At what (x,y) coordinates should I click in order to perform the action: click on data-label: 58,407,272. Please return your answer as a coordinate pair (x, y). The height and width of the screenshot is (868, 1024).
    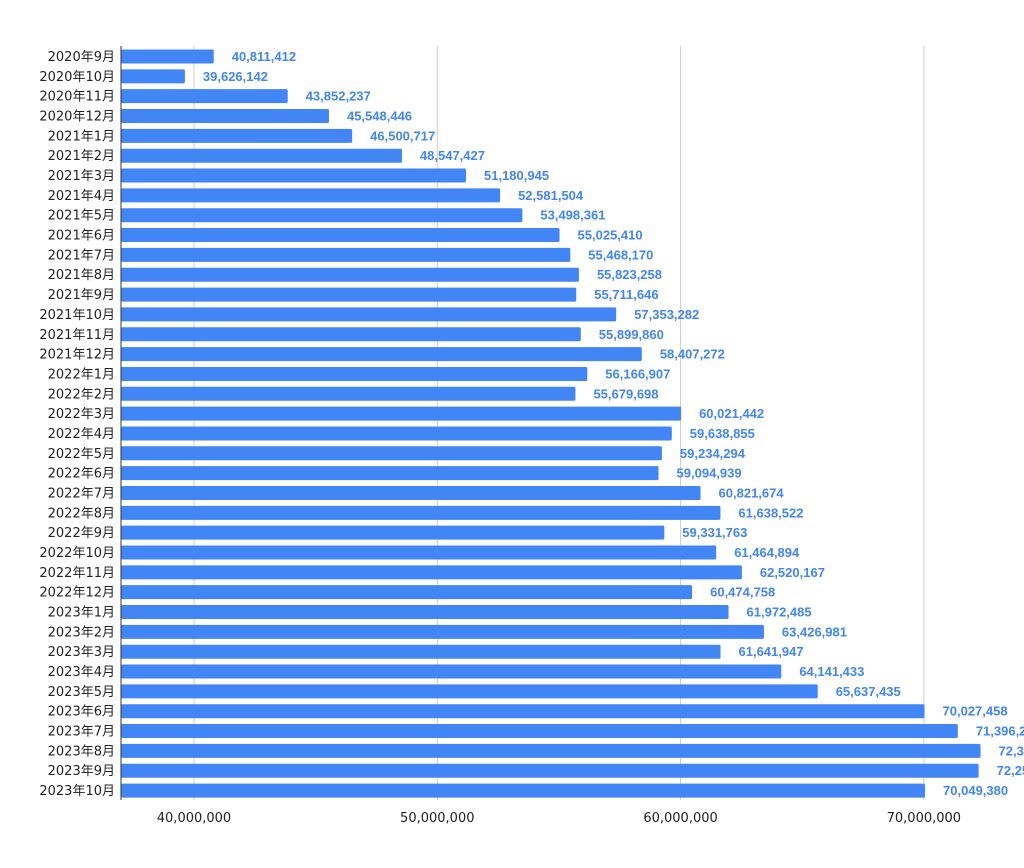
    Looking at the image, I should click on (692, 354).